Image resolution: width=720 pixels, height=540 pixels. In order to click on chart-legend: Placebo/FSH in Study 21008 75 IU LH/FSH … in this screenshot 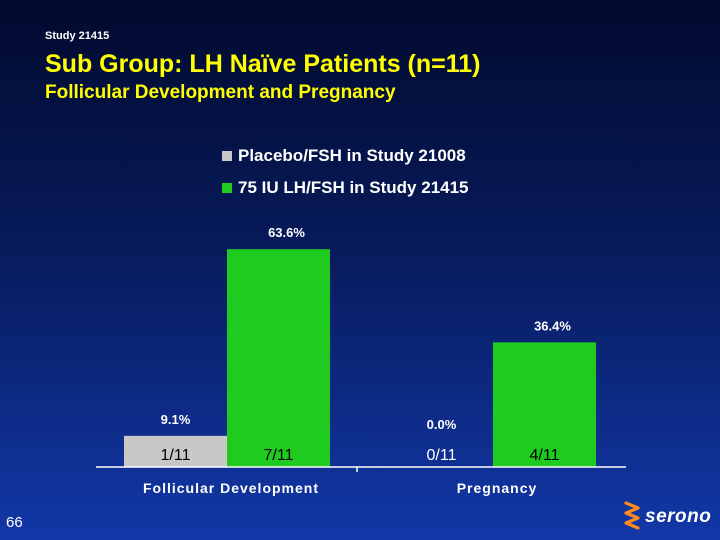, I will do `click(345, 172)`.